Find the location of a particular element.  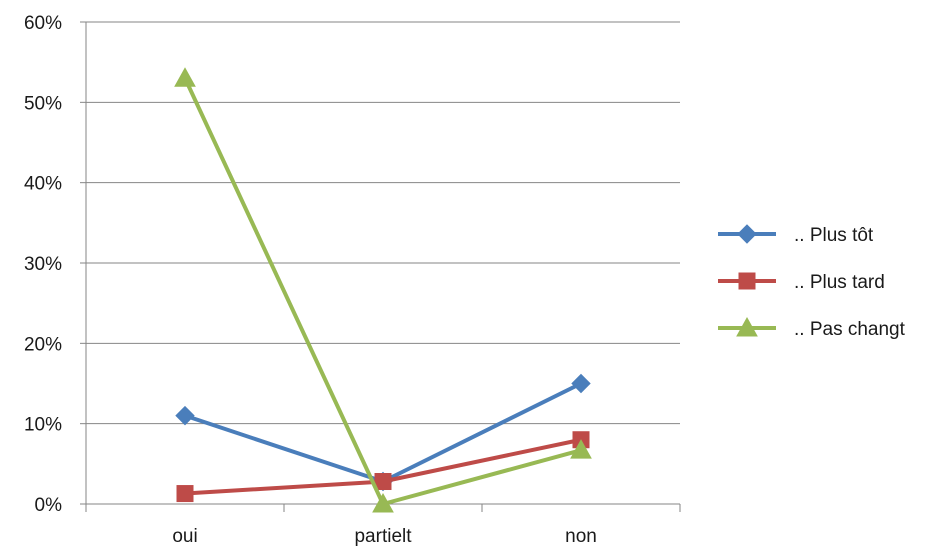

y-tick-label: 60% is located at coordinates (43, 23).